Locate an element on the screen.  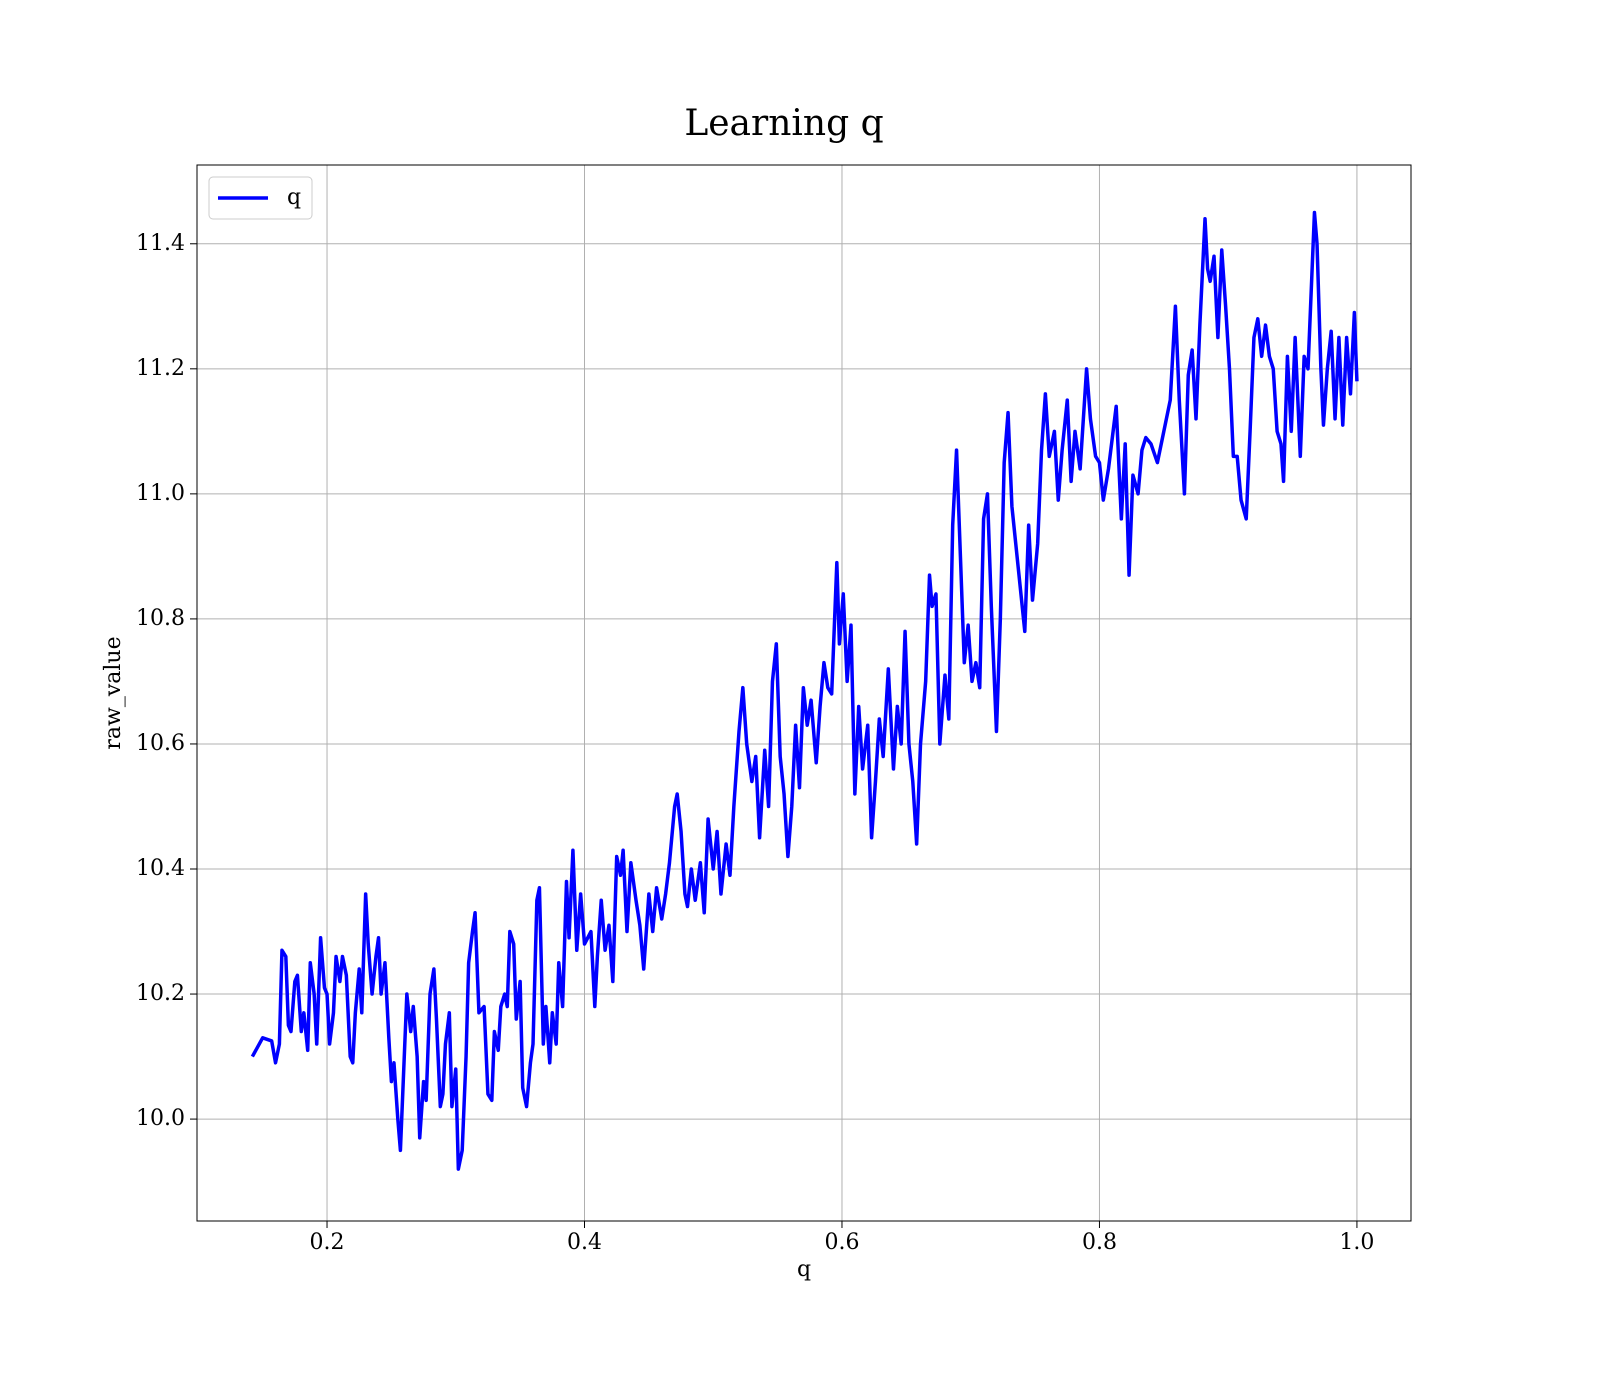
x-axis-label: q is located at coordinates (804, 1269).